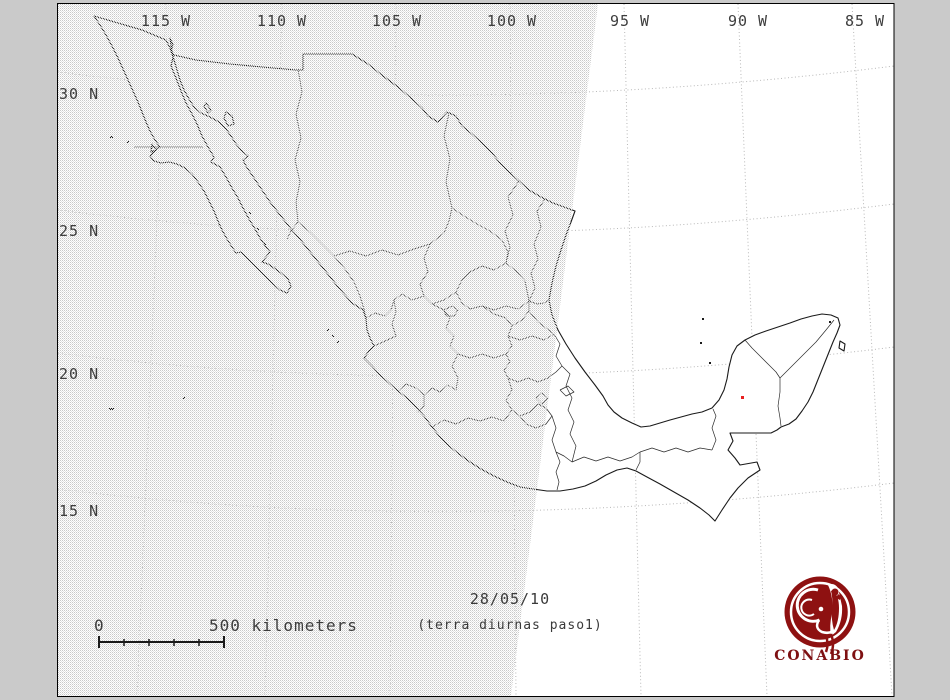 This screenshot has width=950, height=700. Describe the element at coordinates (821, 609) in the screenshot. I see `ram-eye-icon` at that location.